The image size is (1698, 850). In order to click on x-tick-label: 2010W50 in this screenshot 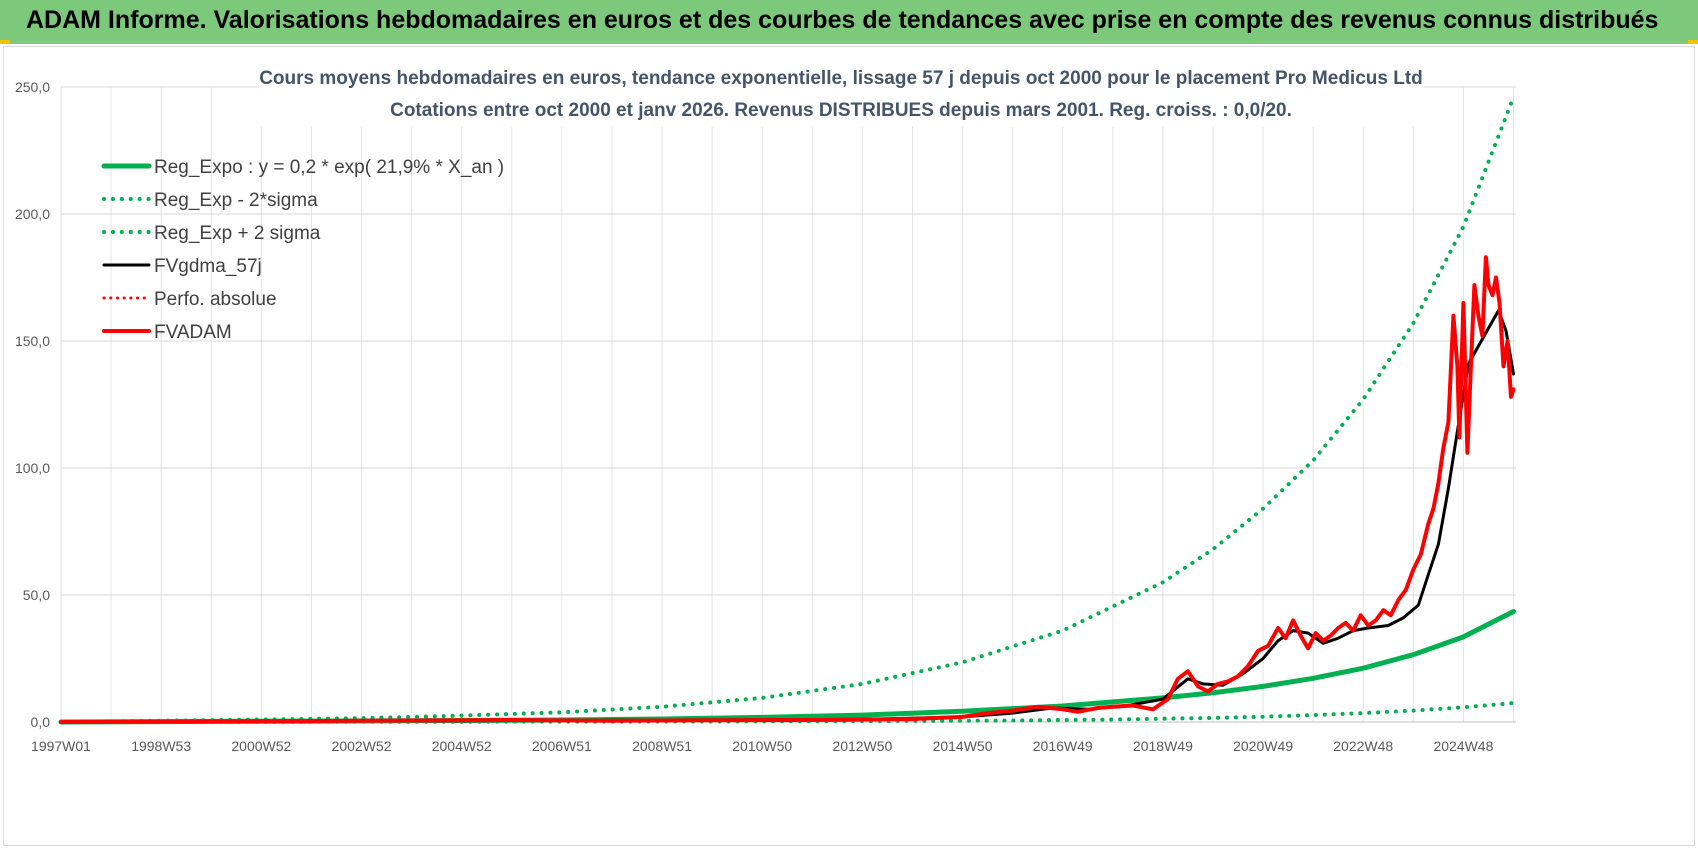, I will do `click(762, 746)`.